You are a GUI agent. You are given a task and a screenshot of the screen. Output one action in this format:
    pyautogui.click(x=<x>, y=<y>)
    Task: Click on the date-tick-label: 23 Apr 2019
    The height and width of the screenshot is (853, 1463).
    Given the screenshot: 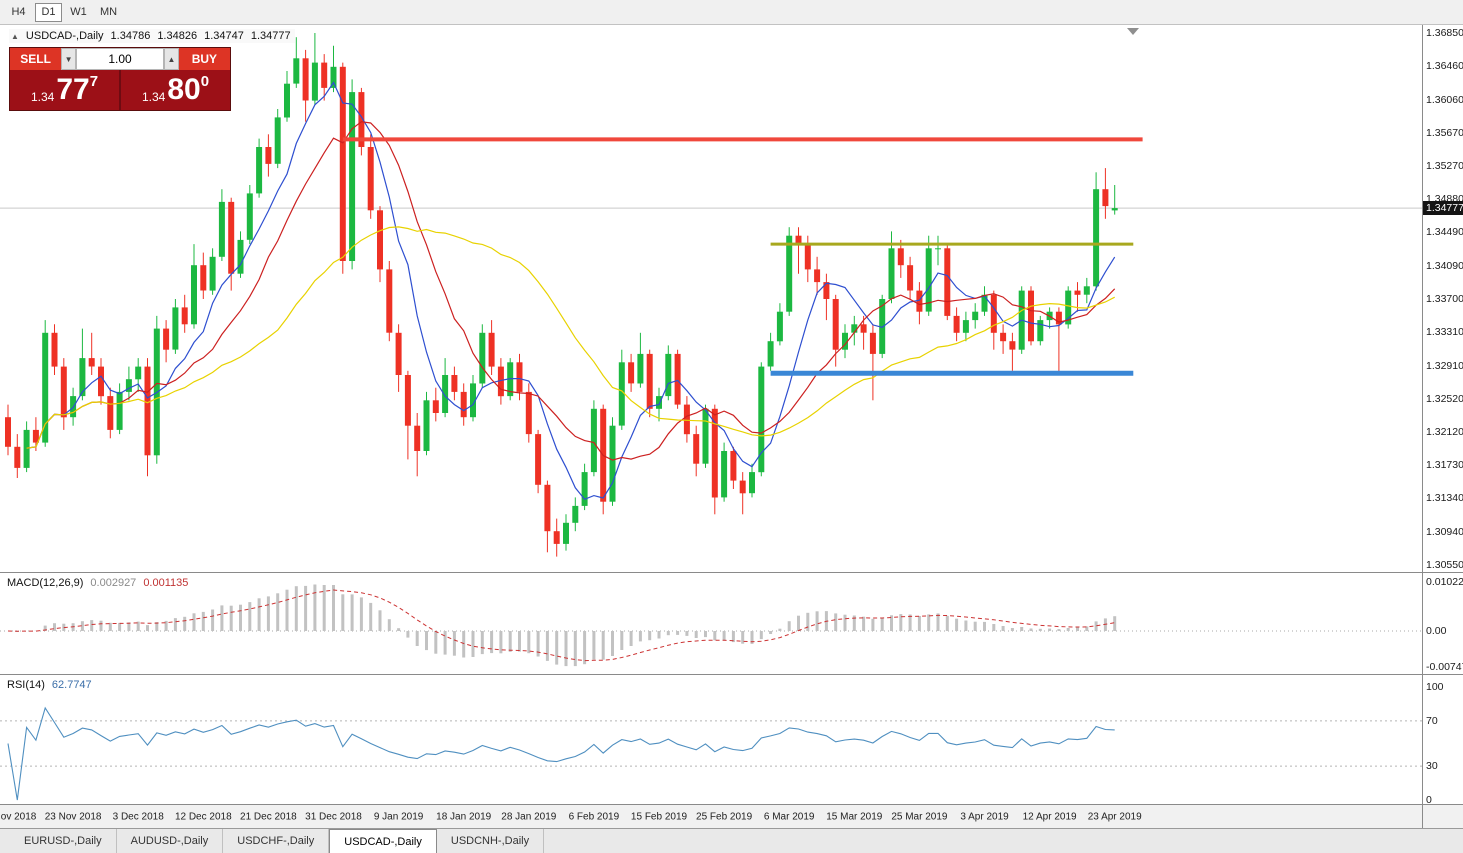 What is the action you would take?
    pyautogui.click(x=1114, y=816)
    